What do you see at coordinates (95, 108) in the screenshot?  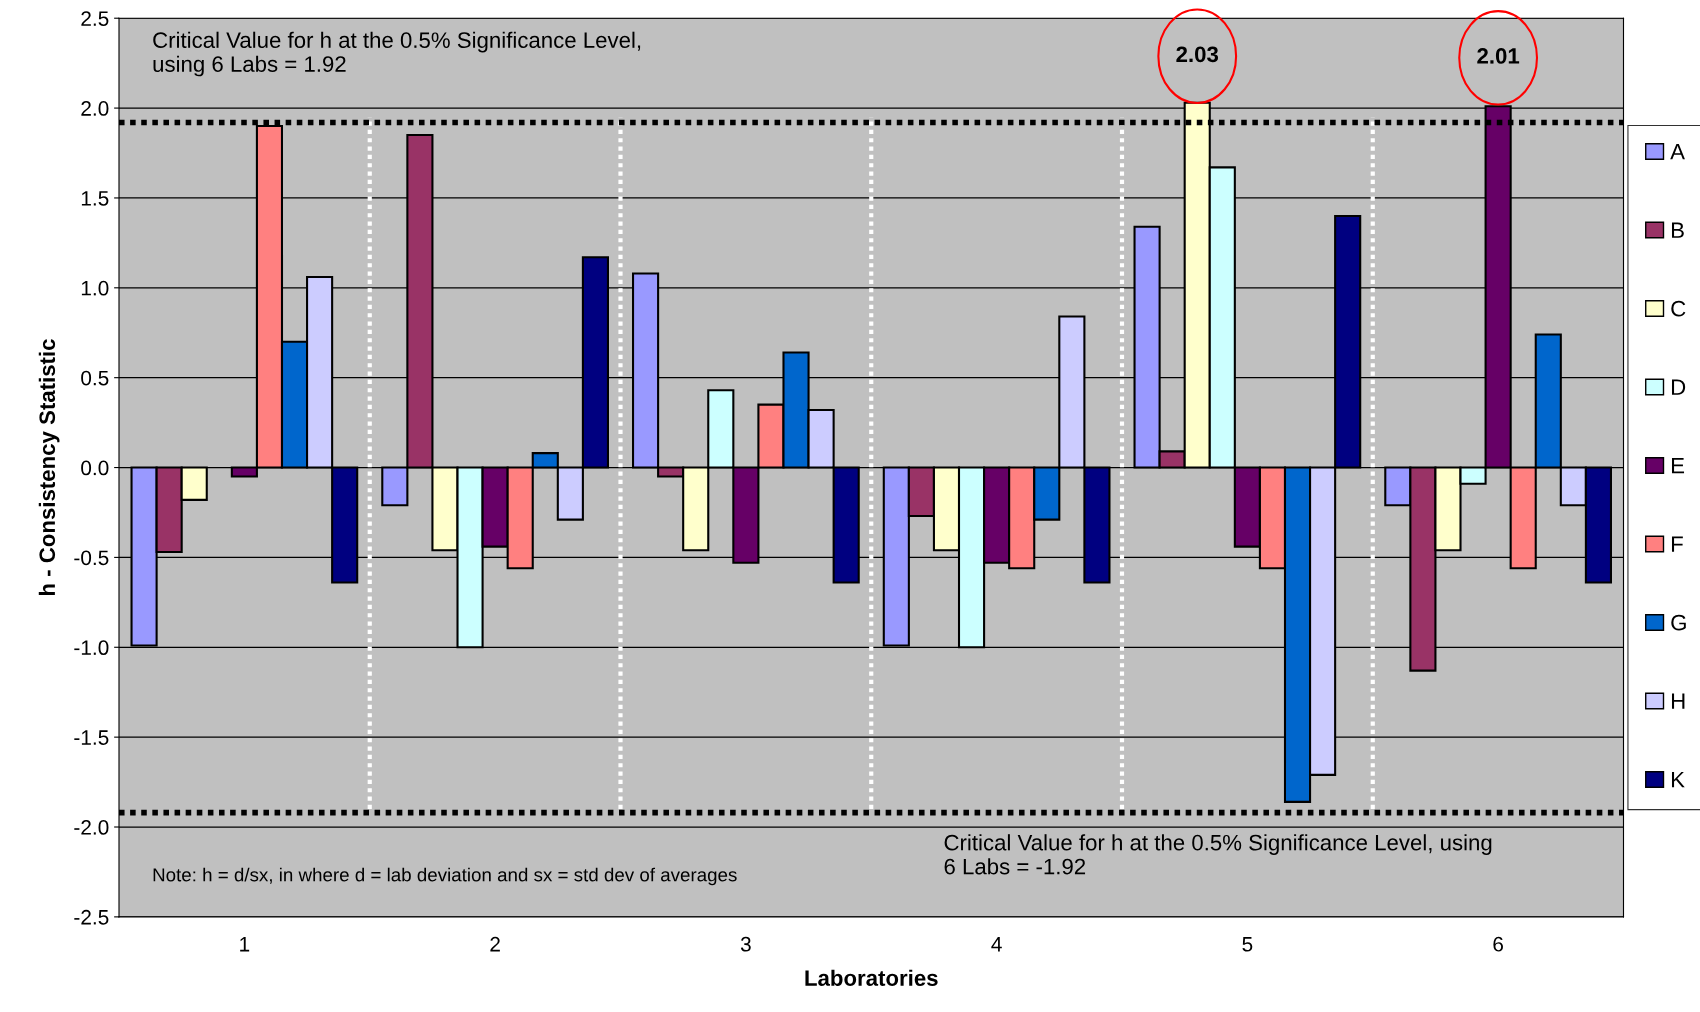 I see `y-tick-label: 2.0` at bounding box center [95, 108].